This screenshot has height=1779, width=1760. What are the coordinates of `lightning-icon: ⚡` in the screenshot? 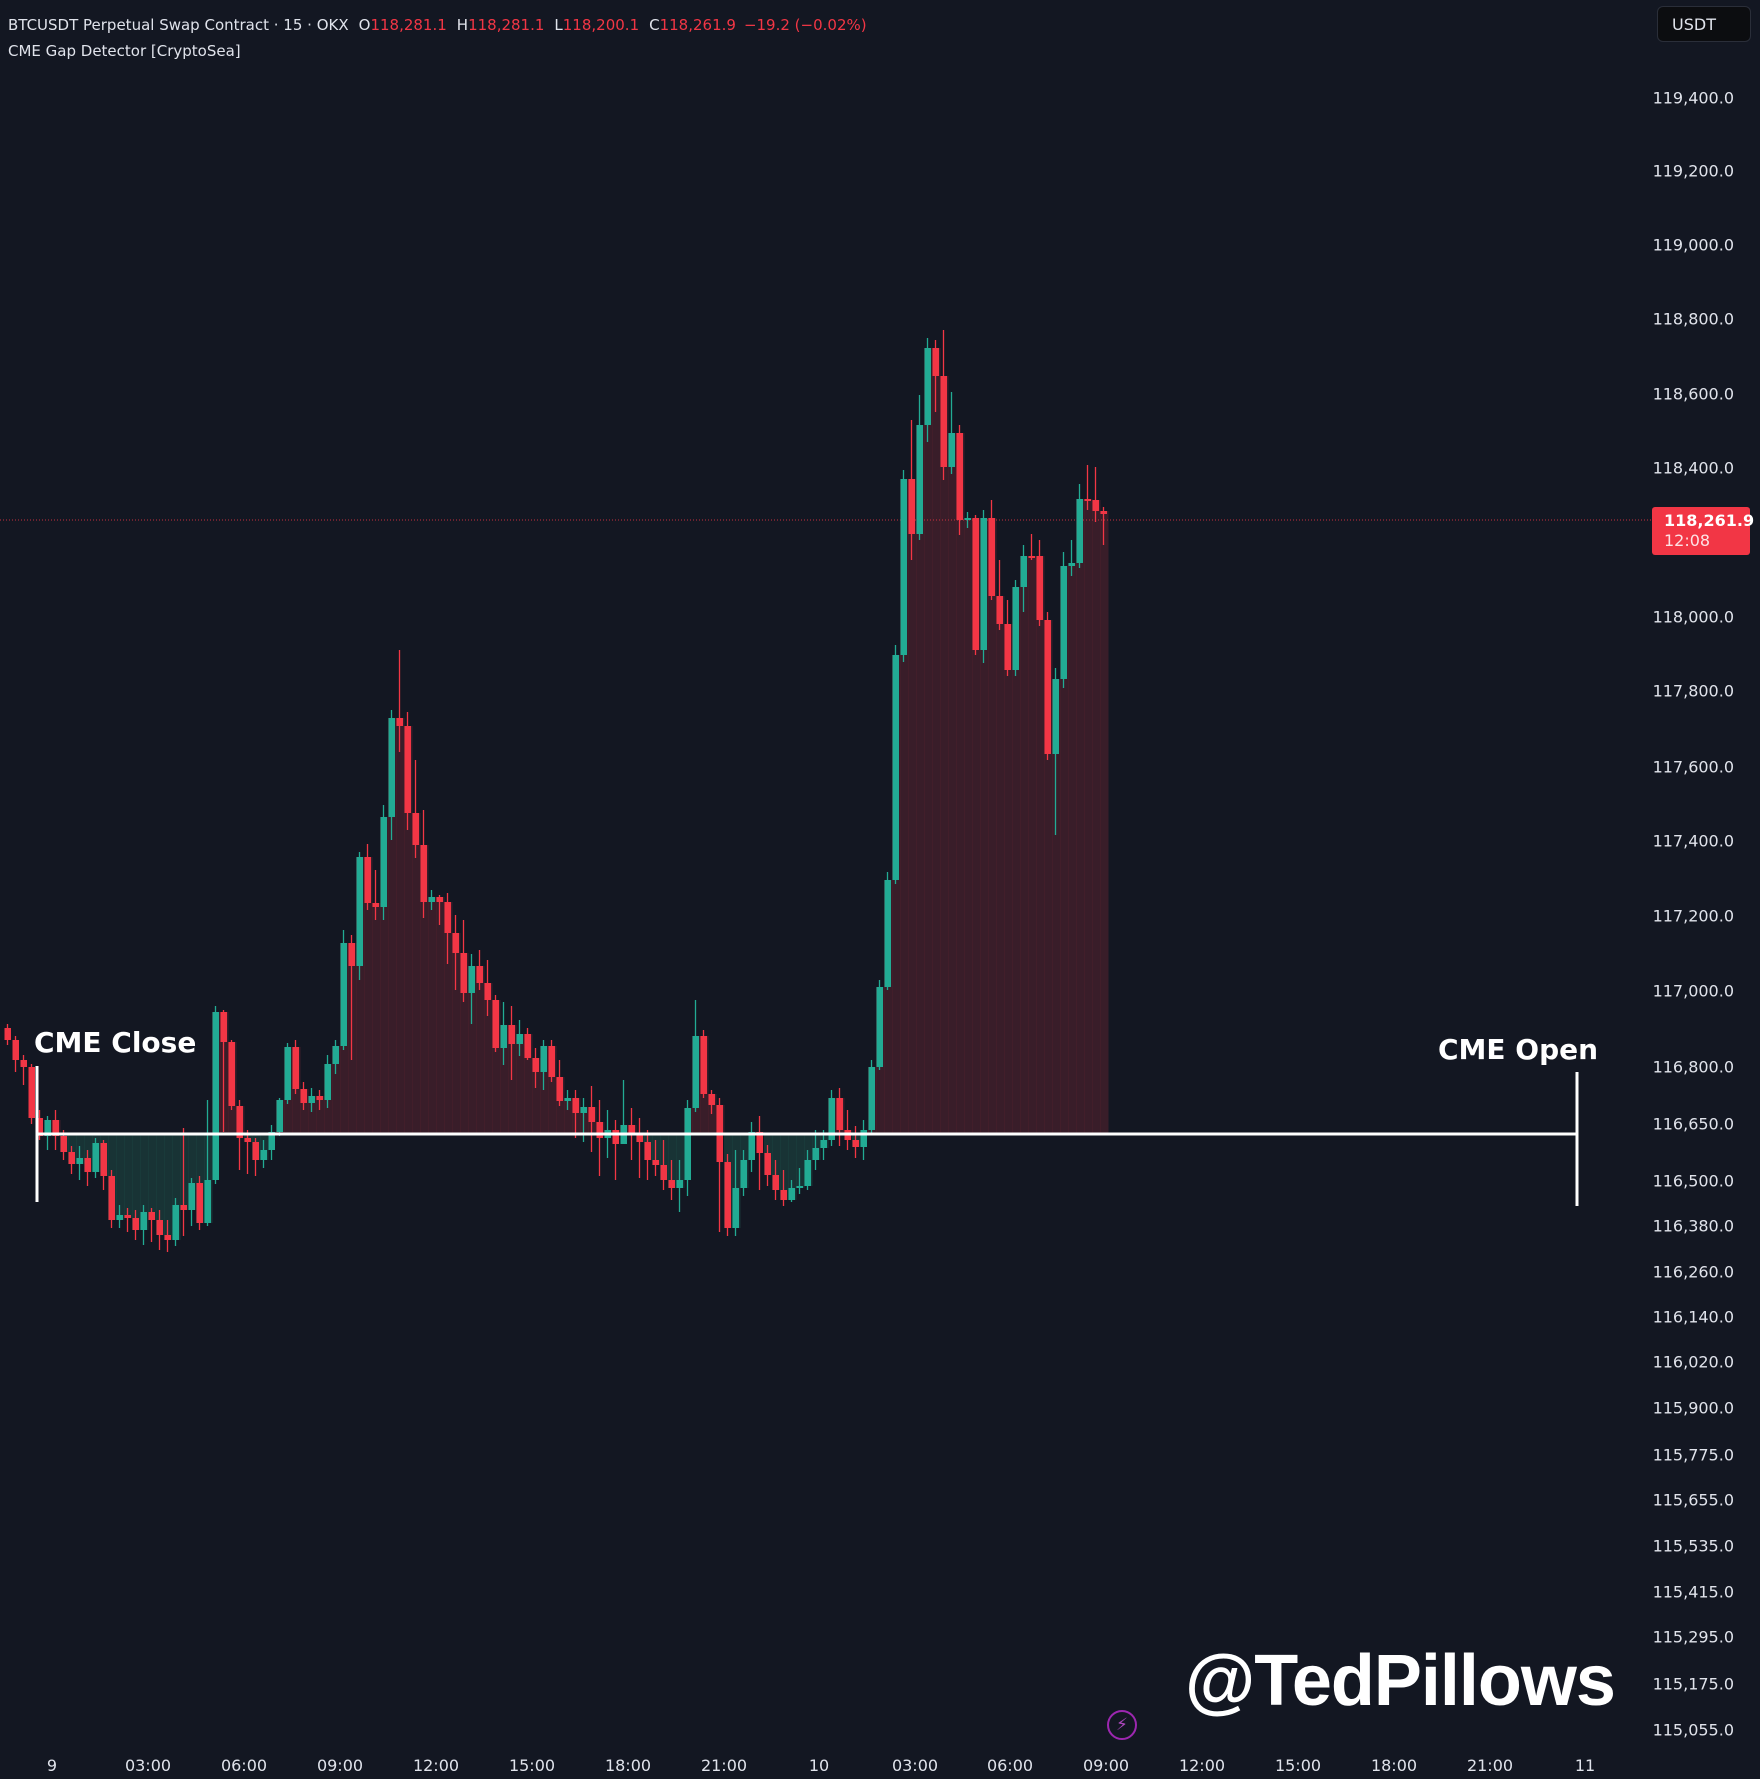 It's located at (1122, 1725).